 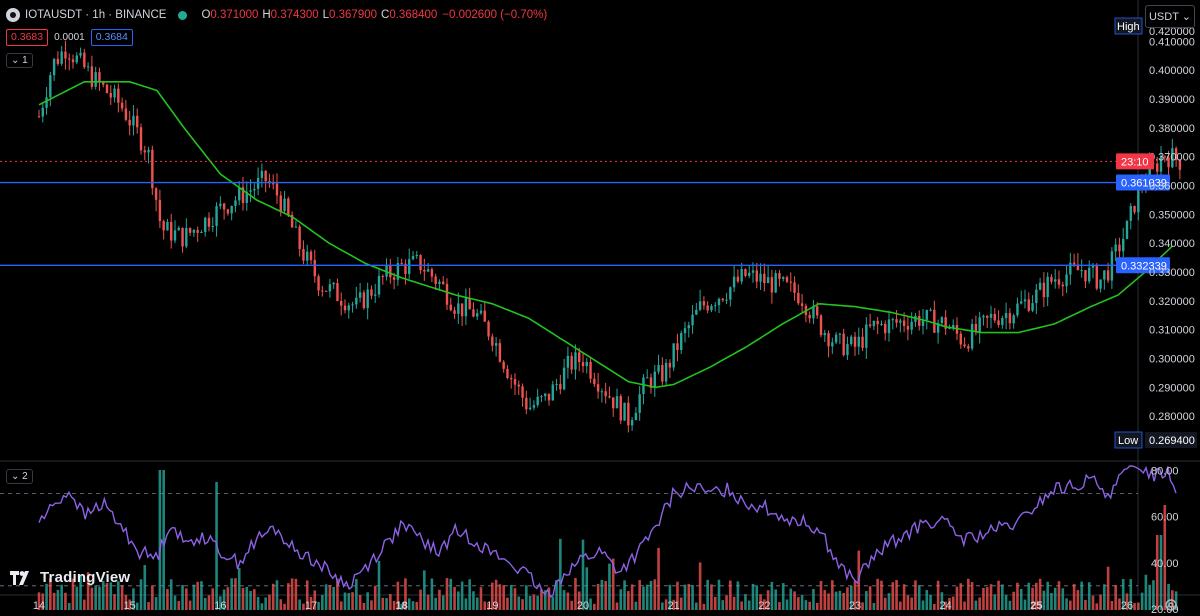 I want to click on sell-button: 0.3683, so click(x=27, y=37).